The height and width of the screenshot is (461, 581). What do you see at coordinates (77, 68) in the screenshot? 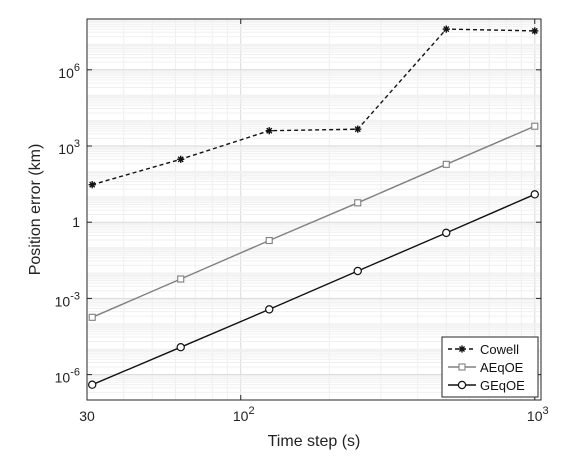
I see `tick-exponent: 6` at bounding box center [77, 68].